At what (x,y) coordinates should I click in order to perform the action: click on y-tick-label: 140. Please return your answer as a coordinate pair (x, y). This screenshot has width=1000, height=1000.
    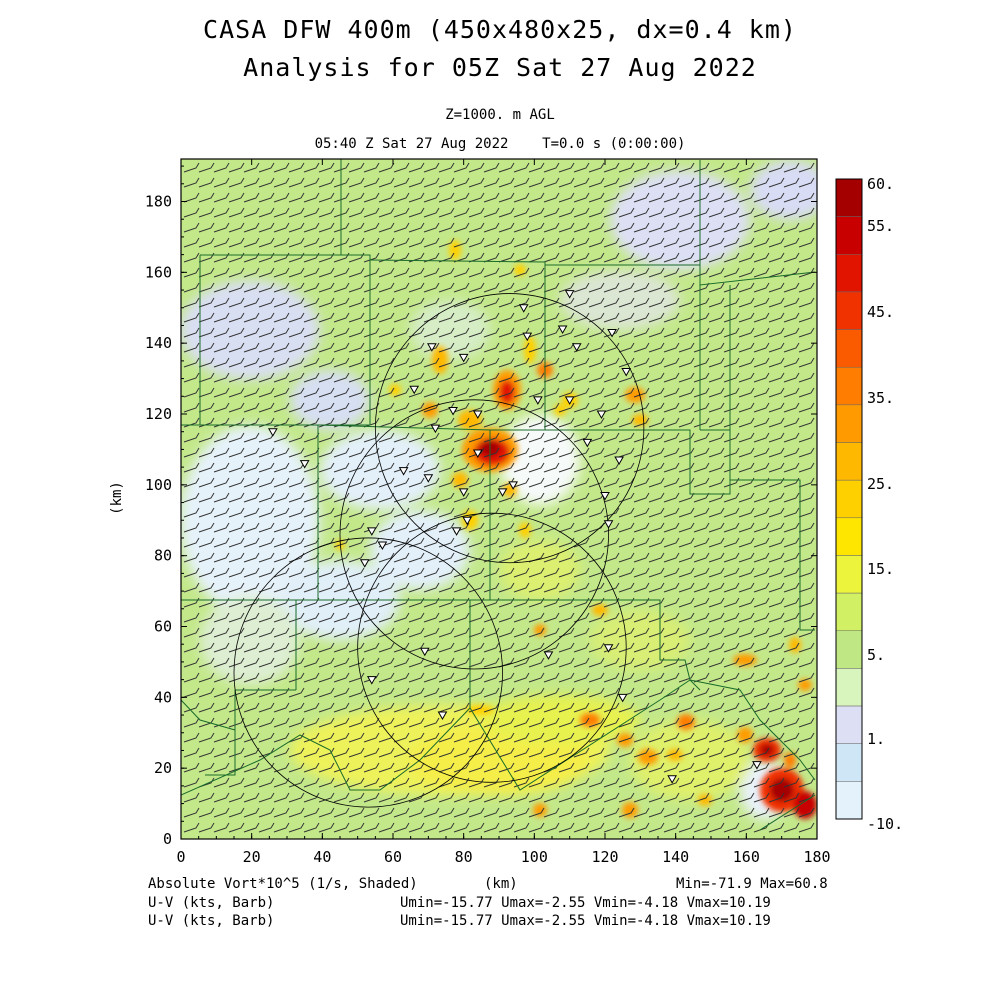
    Looking at the image, I should click on (158, 343).